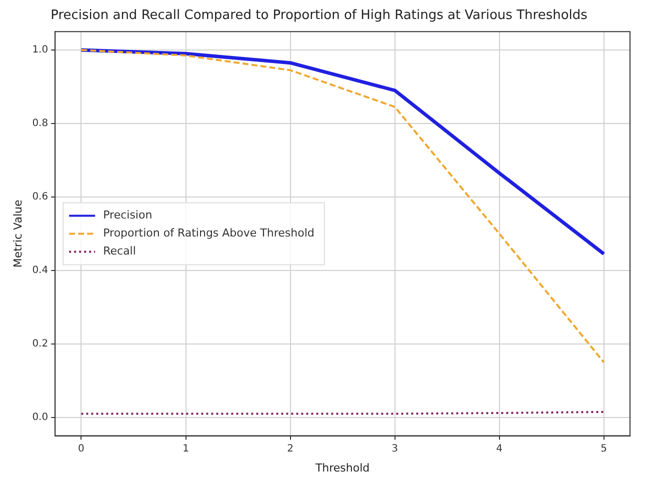 The width and height of the screenshot is (648, 487). Describe the element at coordinates (499, 448) in the screenshot. I see `x-tick-label: 4` at that location.